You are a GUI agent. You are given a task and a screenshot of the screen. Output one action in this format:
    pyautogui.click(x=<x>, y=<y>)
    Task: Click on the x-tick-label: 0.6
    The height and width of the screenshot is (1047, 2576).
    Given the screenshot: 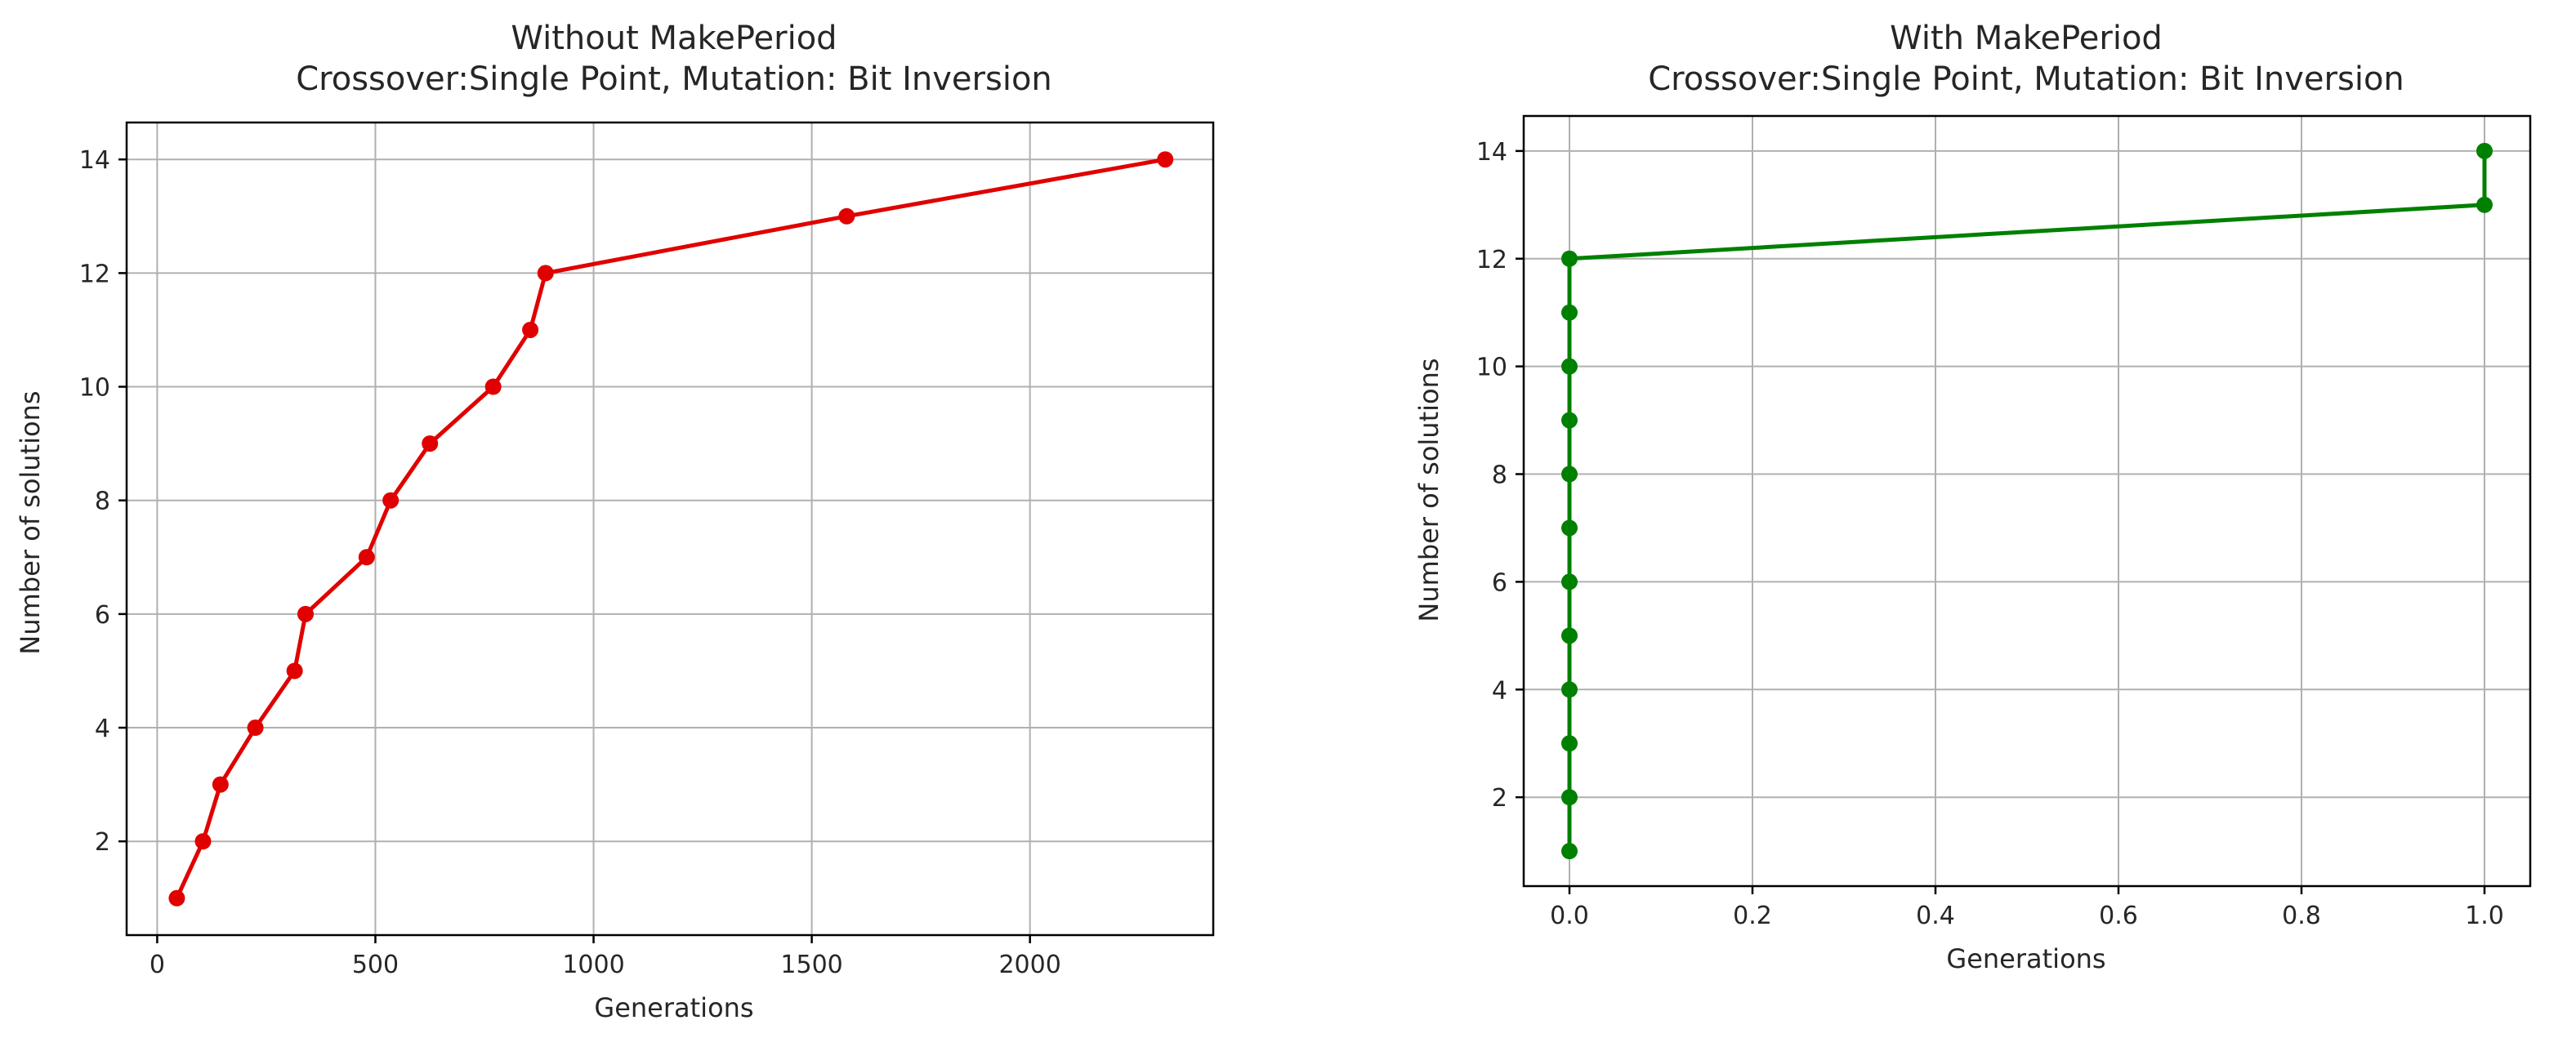 What is the action you would take?
    pyautogui.click(x=2119, y=916)
    